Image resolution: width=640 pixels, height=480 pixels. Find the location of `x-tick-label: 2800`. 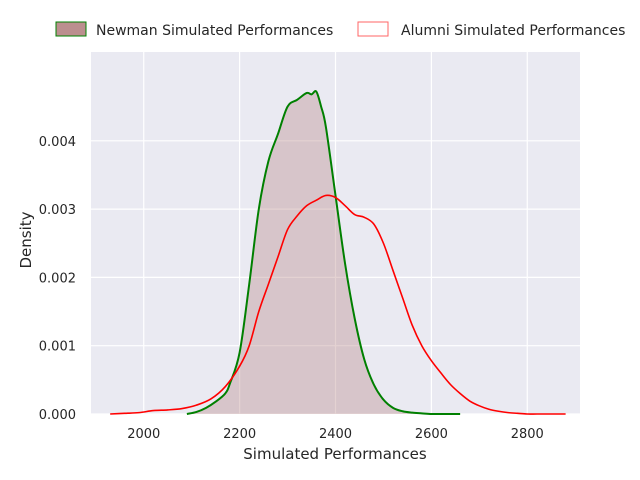

x-tick-label: 2800 is located at coordinates (527, 434).